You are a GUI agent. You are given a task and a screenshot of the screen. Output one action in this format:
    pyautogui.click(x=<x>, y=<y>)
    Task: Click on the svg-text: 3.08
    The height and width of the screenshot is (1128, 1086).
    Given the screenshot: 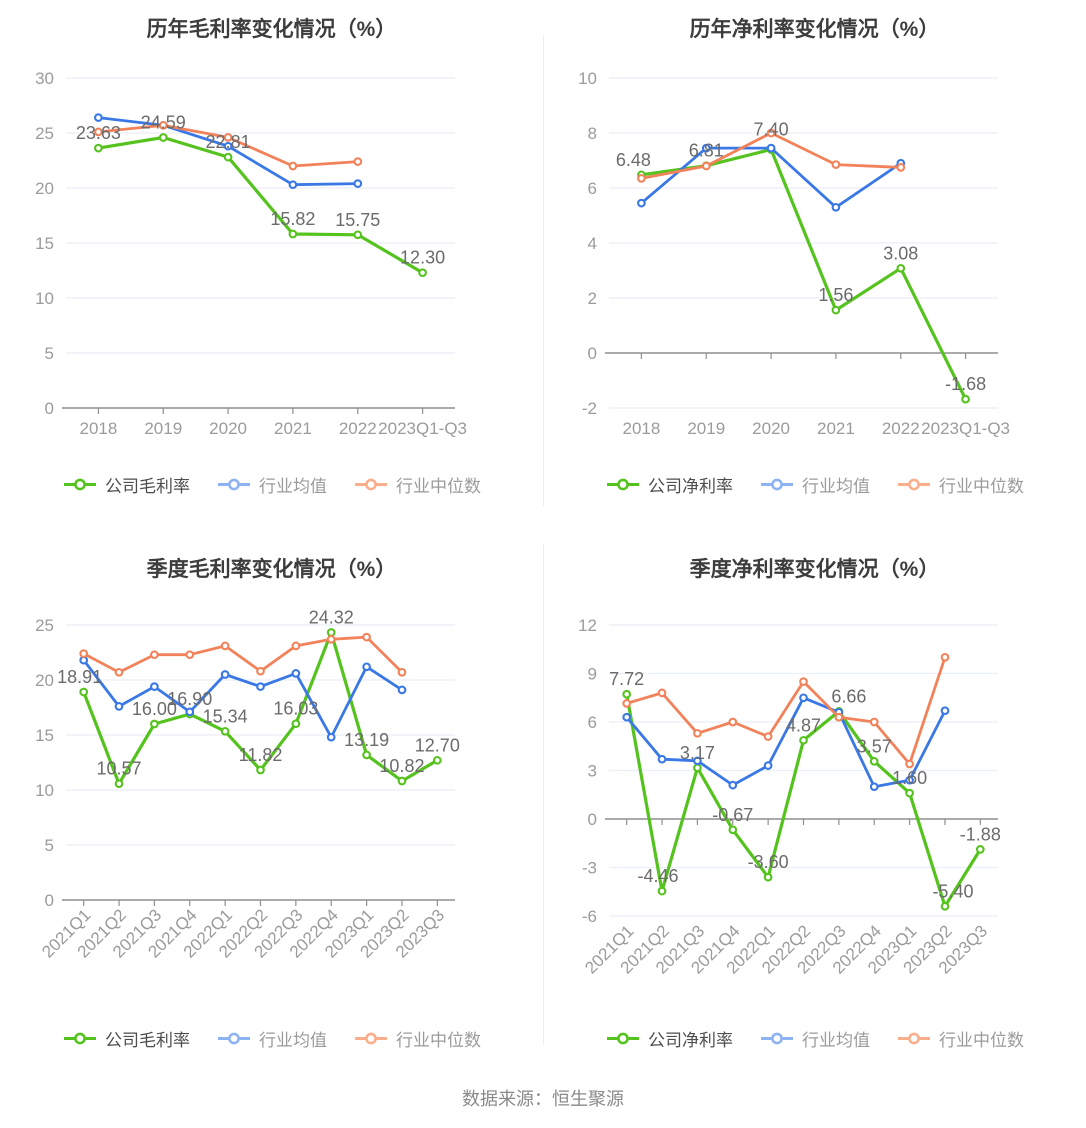 What is the action you would take?
    pyautogui.click(x=900, y=253)
    